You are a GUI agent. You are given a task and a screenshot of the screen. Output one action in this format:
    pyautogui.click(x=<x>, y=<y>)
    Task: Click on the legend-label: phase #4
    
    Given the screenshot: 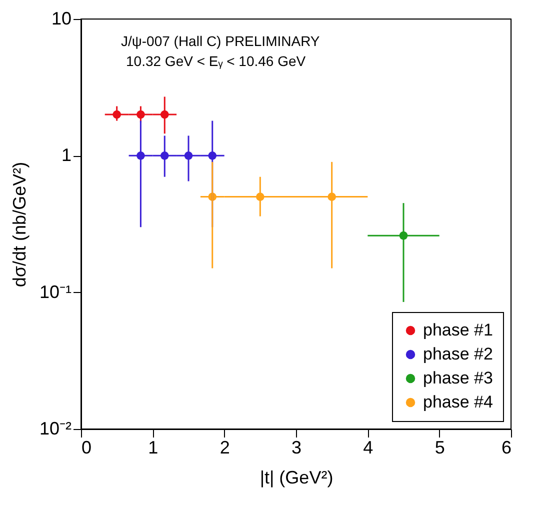 What is the action you would take?
    pyautogui.click(x=458, y=402)
    